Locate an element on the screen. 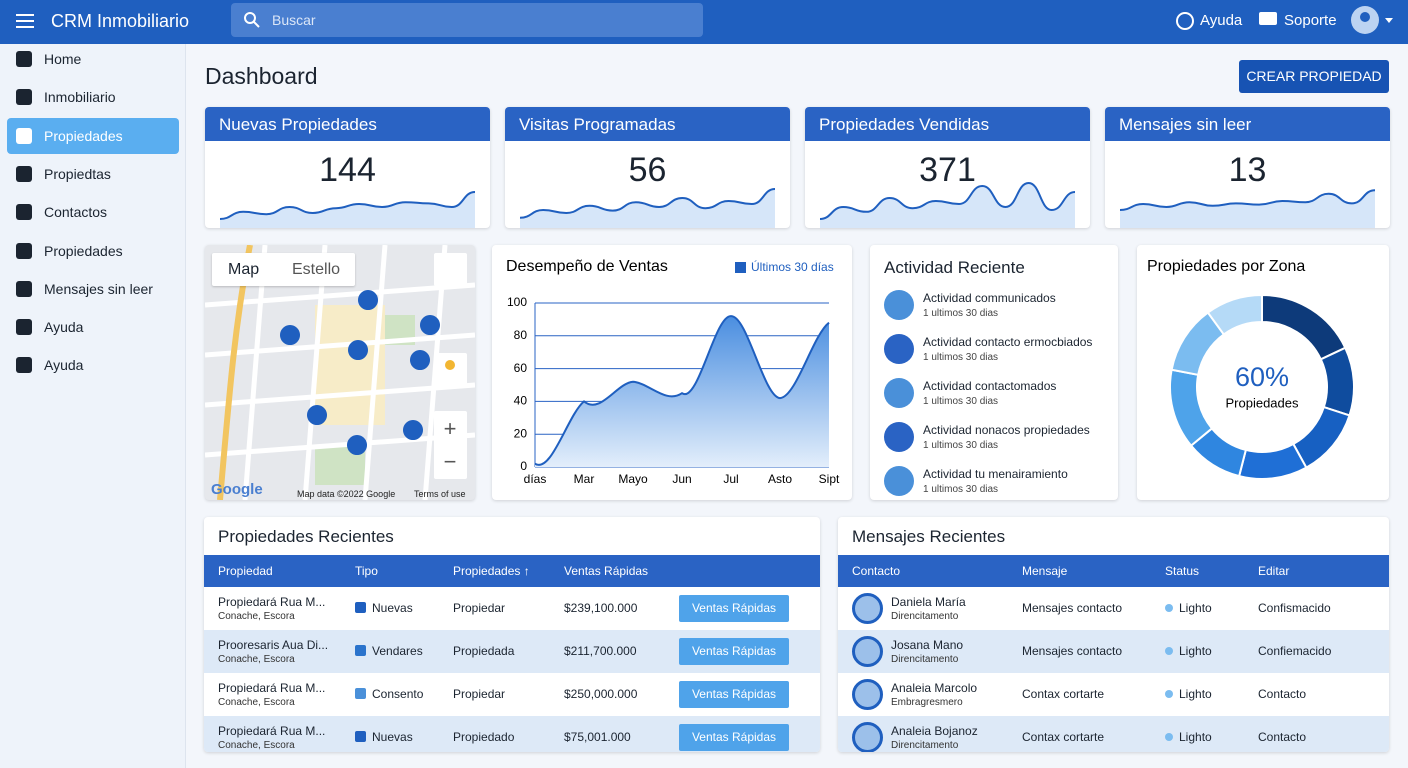 The height and width of the screenshot is (768, 1408). column-header: Contacto is located at coordinates (876, 571).